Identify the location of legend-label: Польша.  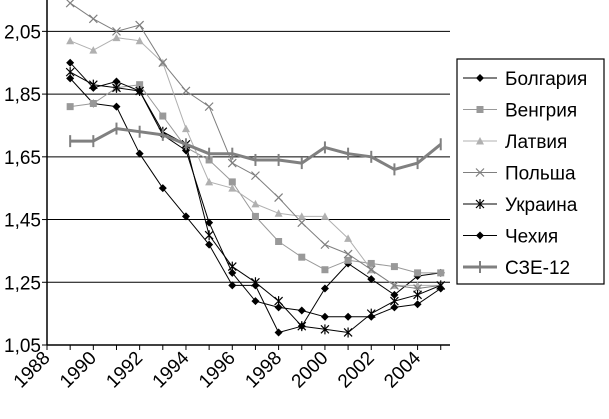
(540, 174).